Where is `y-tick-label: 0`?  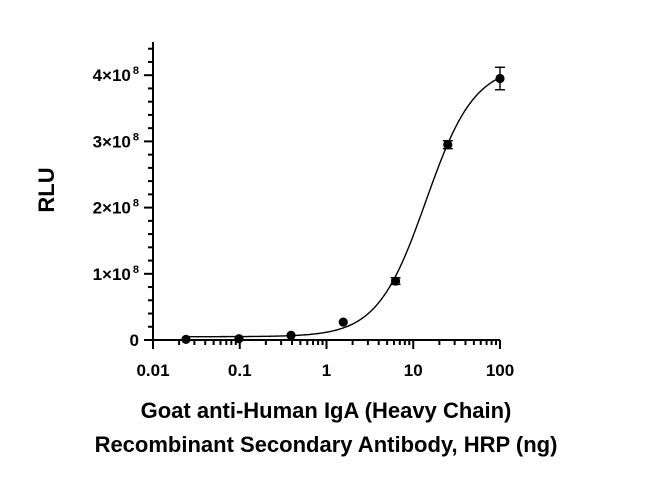 y-tick-label: 0 is located at coordinates (134, 340).